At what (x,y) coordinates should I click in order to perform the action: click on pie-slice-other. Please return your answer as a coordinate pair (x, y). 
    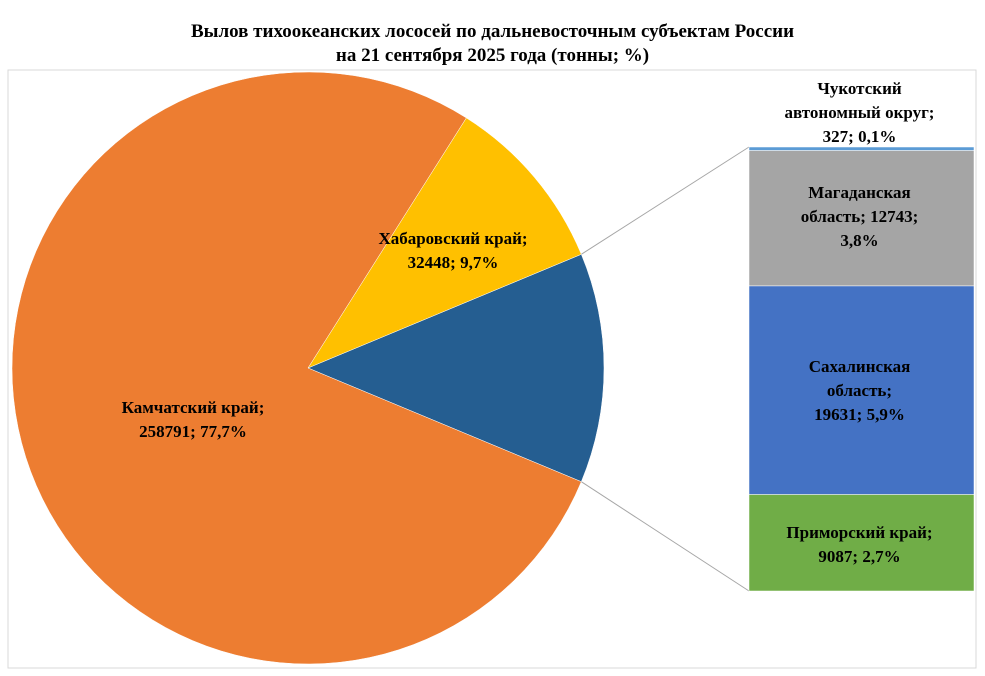
    Looking at the image, I should click on (456, 368).